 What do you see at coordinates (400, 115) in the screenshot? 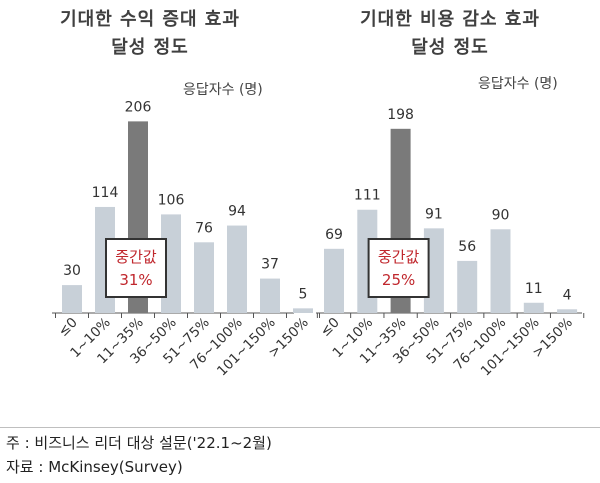
I see `right-data-label-2: 198` at bounding box center [400, 115].